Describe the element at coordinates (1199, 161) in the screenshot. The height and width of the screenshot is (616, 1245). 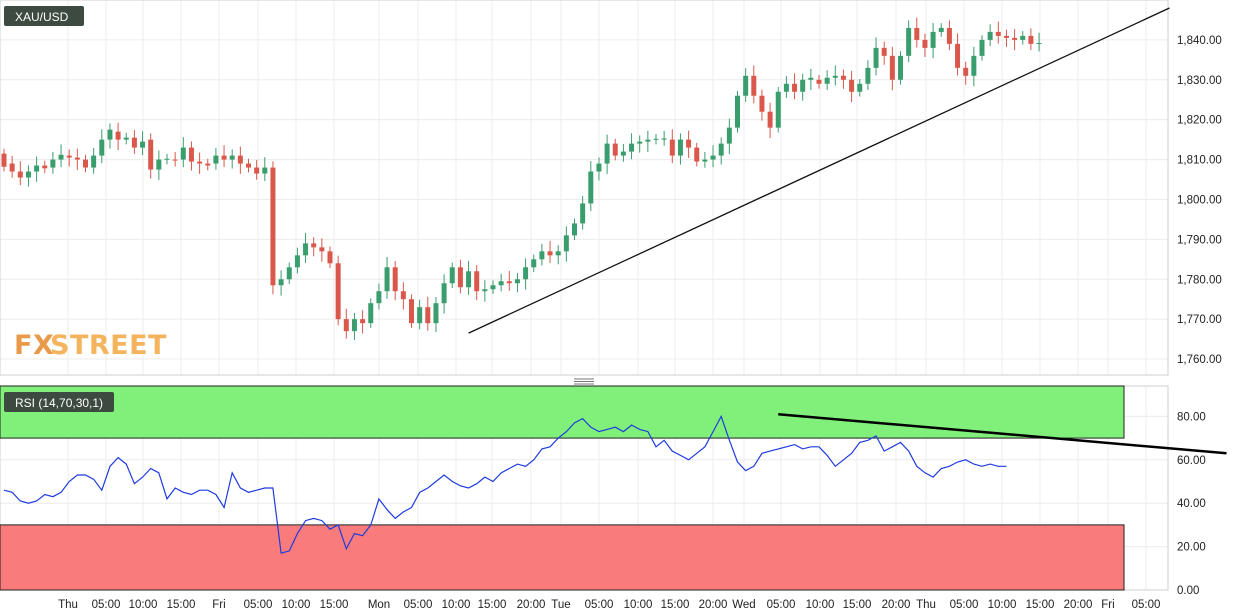
I see `price-tick-label: 1,810.00` at that location.